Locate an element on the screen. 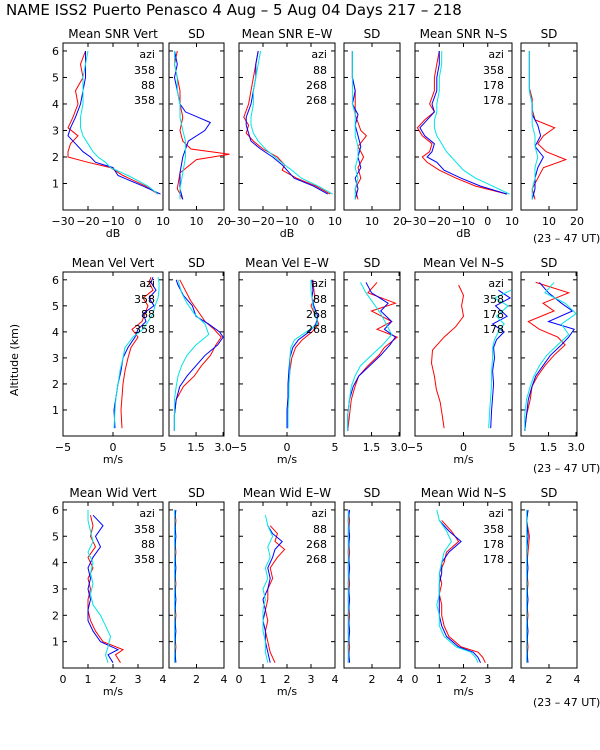  chart-panel-10: 1.5 3.0 SD is located at coordinates (375, 355).